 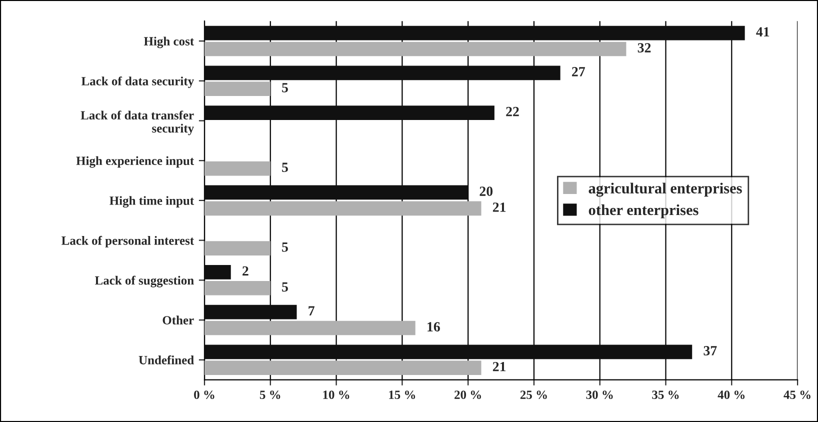 What do you see at coordinates (270, 395) in the screenshot?
I see `x-tick-label: 5 %` at bounding box center [270, 395].